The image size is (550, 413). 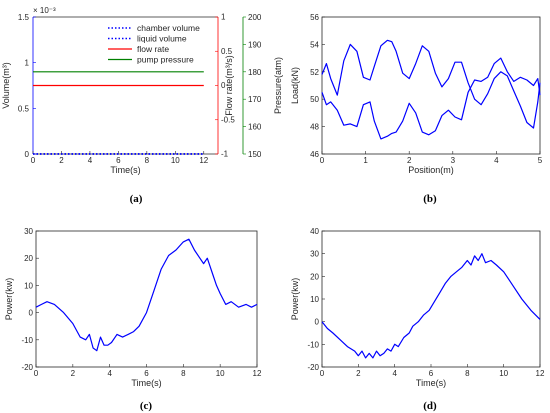 I want to click on volume-axis-label: Volume(m³), so click(x=6, y=85).